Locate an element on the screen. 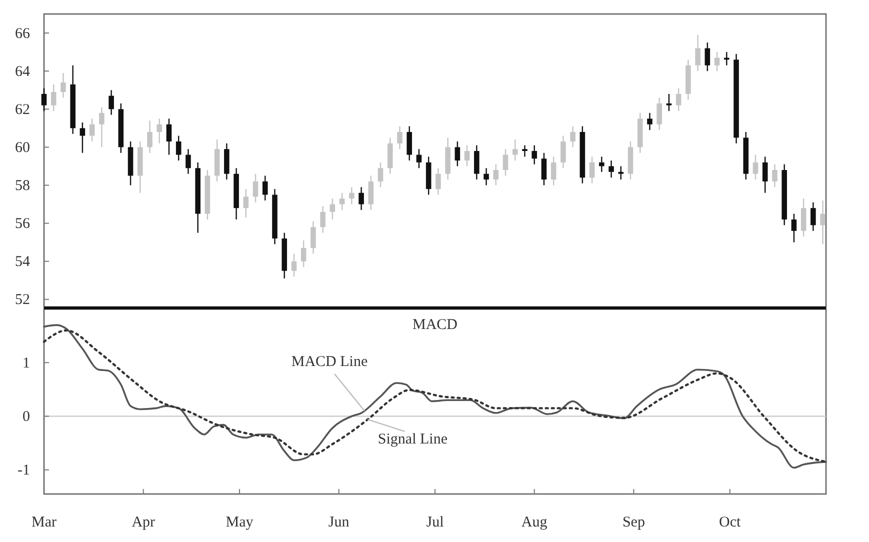 The width and height of the screenshot is (869, 542). y-tick-label: 0 is located at coordinates (26, 417).